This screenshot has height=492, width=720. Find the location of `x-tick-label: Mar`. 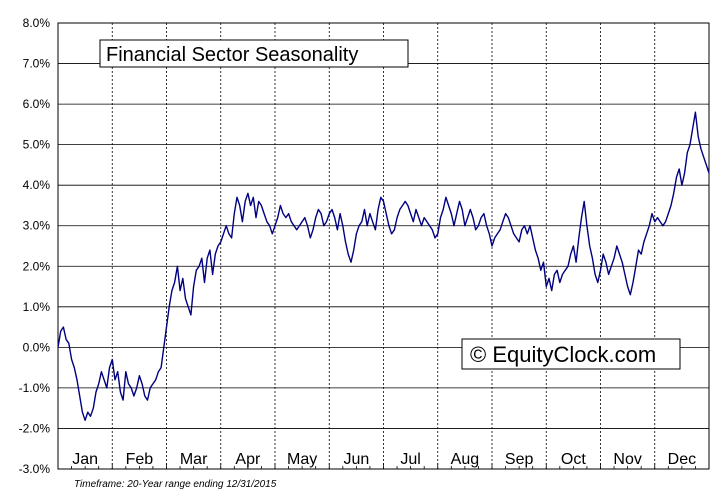

x-tick-label: Mar is located at coordinates (194, 459).